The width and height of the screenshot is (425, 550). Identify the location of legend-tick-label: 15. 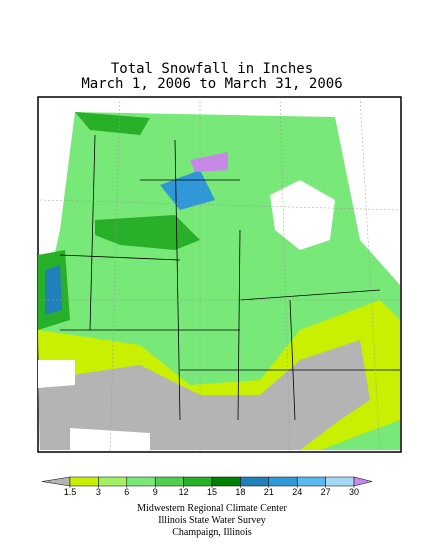
(212, 492).